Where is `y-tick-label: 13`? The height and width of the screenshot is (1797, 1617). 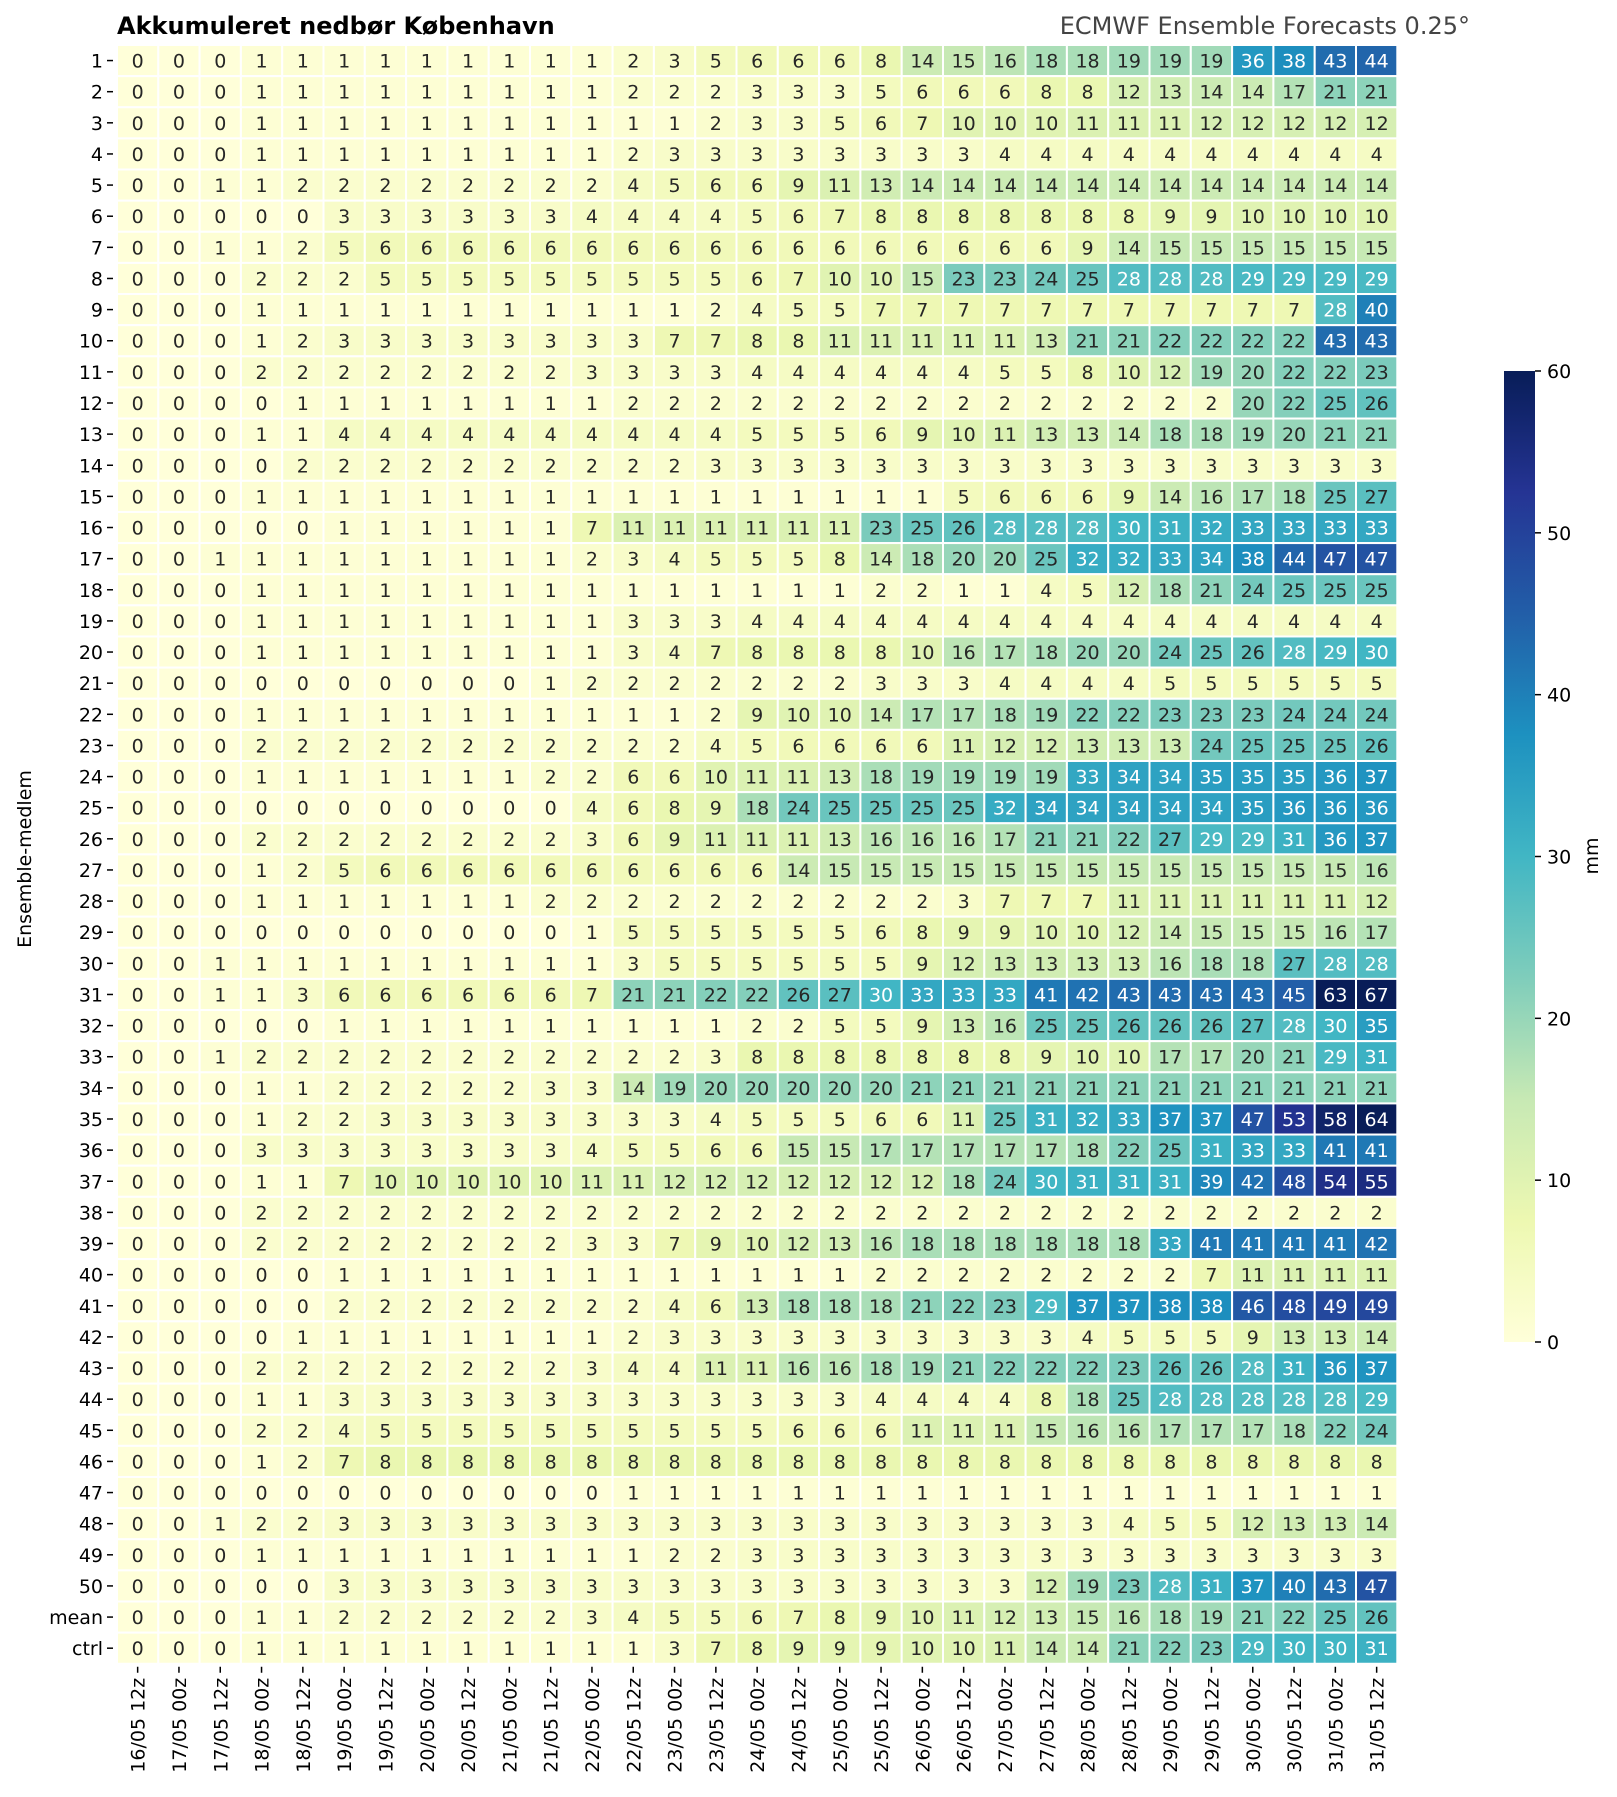
y-tick-label: 13 is located at coordinates (91, 435).